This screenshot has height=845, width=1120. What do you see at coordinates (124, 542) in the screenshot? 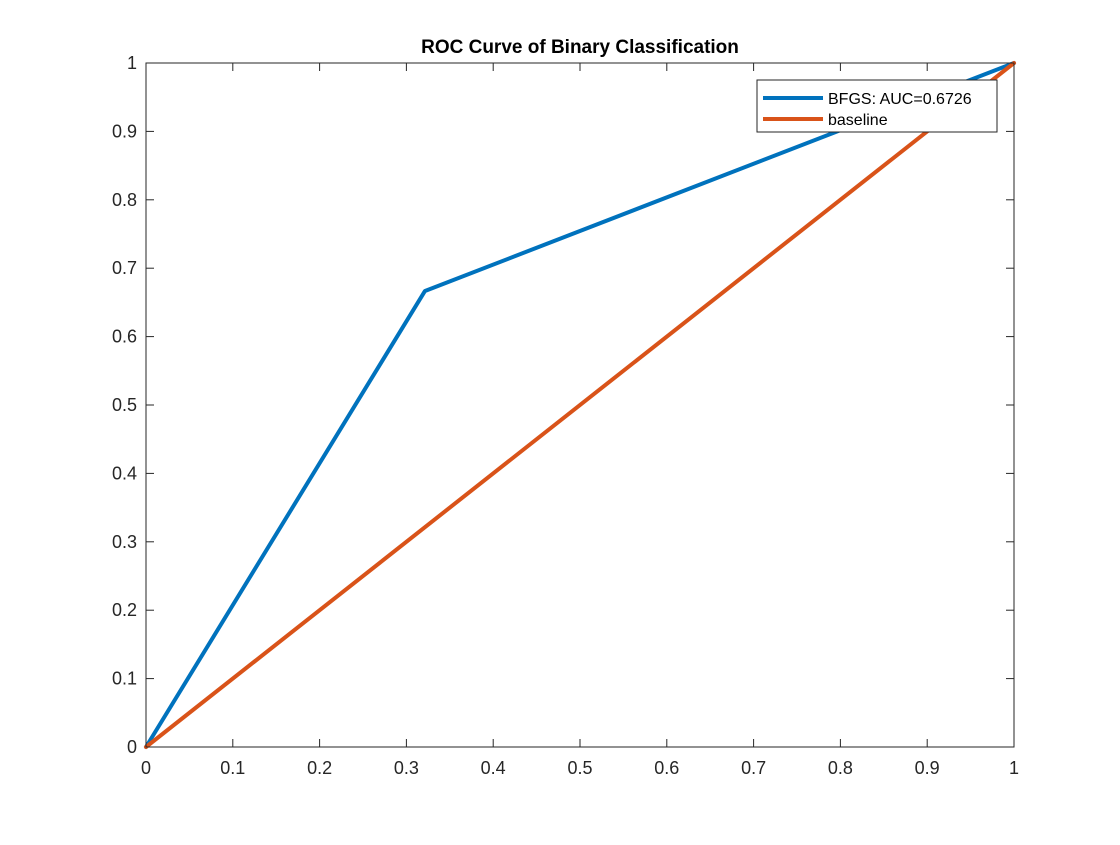
I see `y-tick-label: 0.3` at bounding box center [124, 542].